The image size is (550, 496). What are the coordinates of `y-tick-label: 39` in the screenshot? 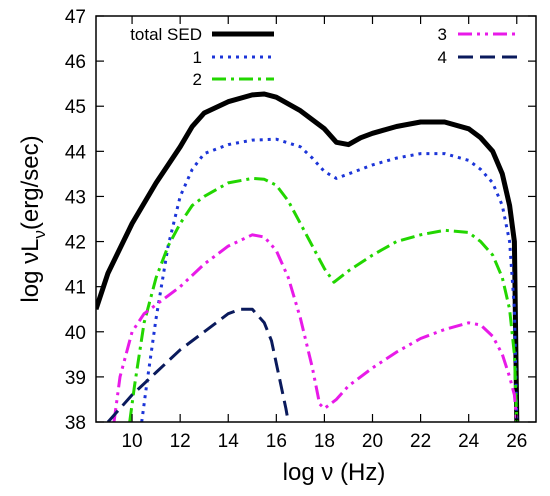 It's located at (75, 378).